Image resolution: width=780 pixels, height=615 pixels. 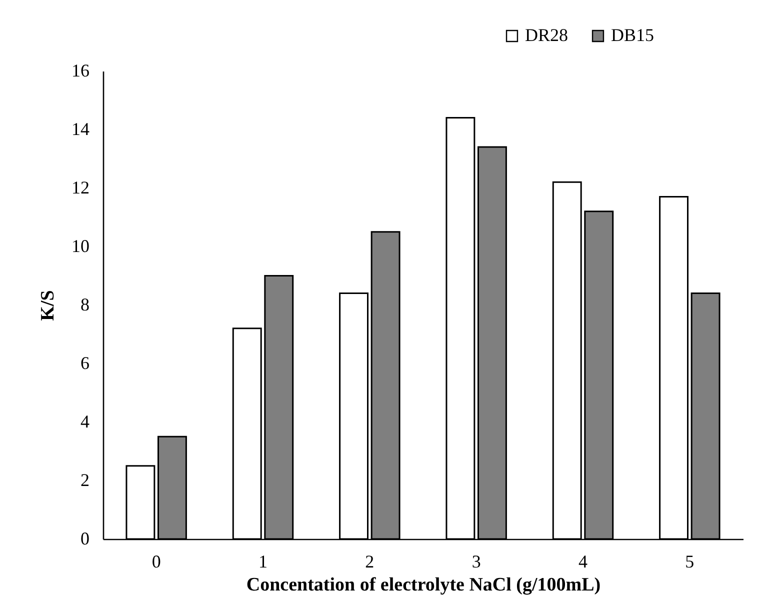 I want to click on x-tick-label: 5, so click(x=689, y=562).